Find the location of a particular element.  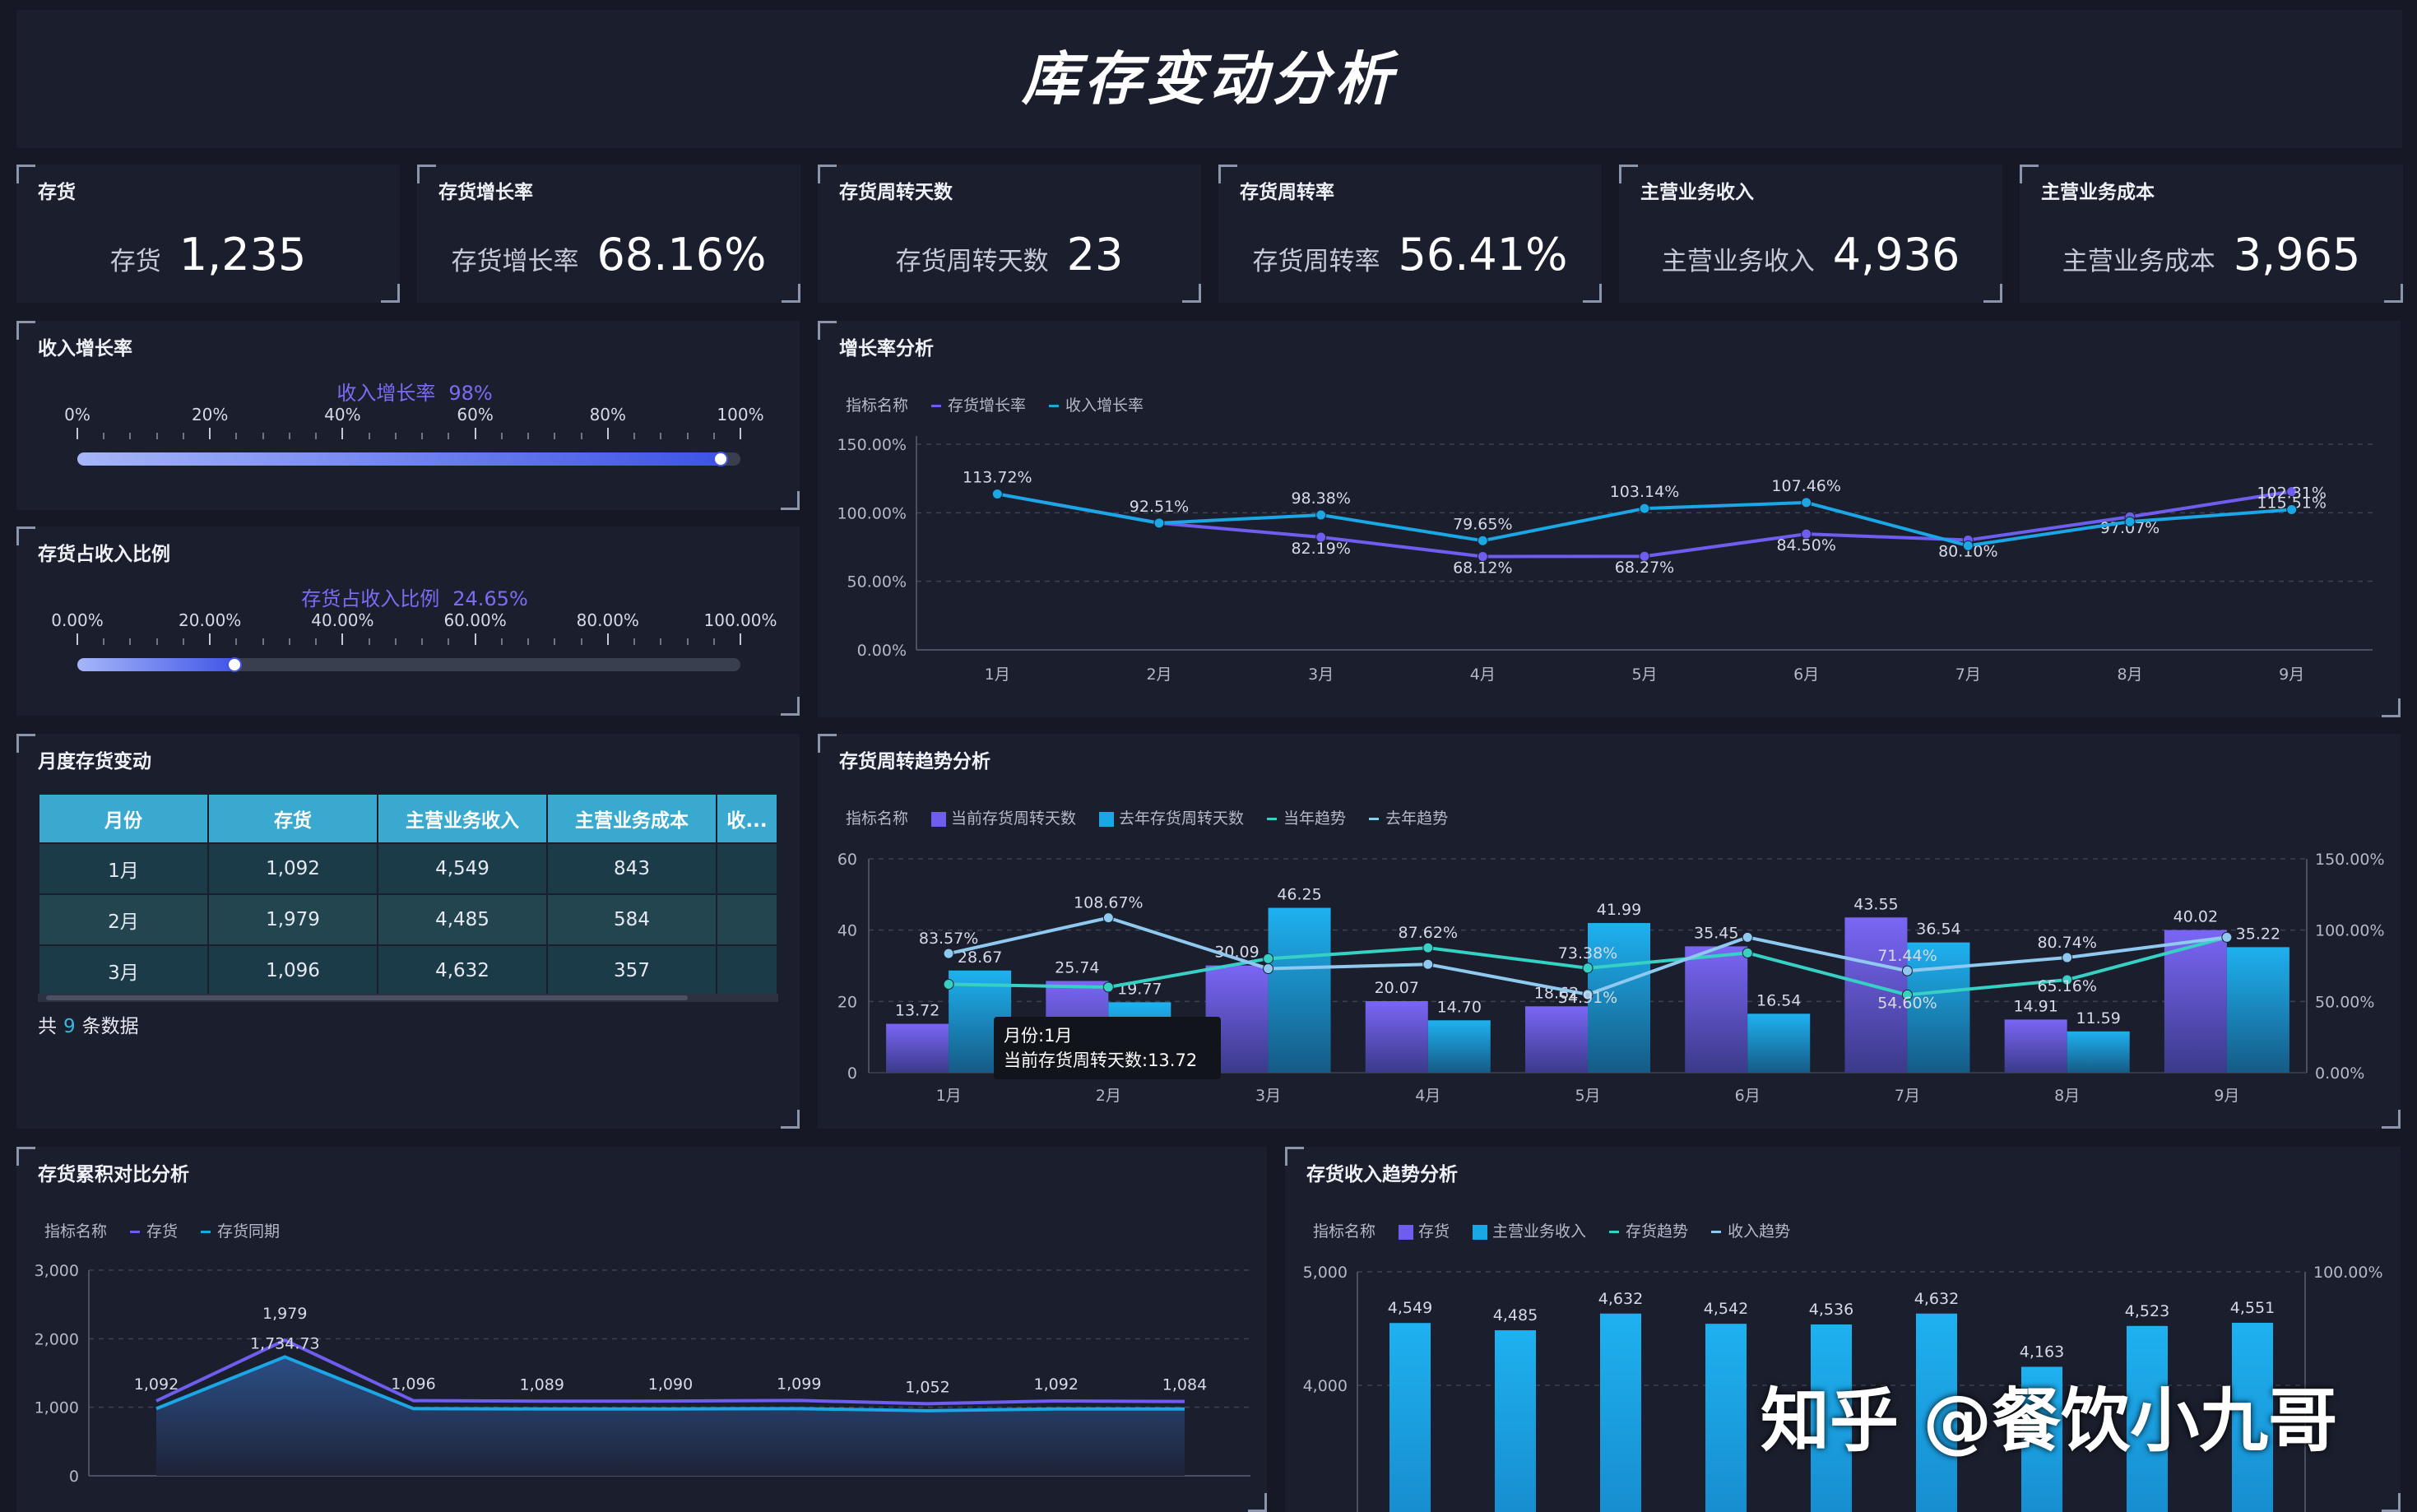

y-tick-label: 50.00% is located at coordinates (877, 582).